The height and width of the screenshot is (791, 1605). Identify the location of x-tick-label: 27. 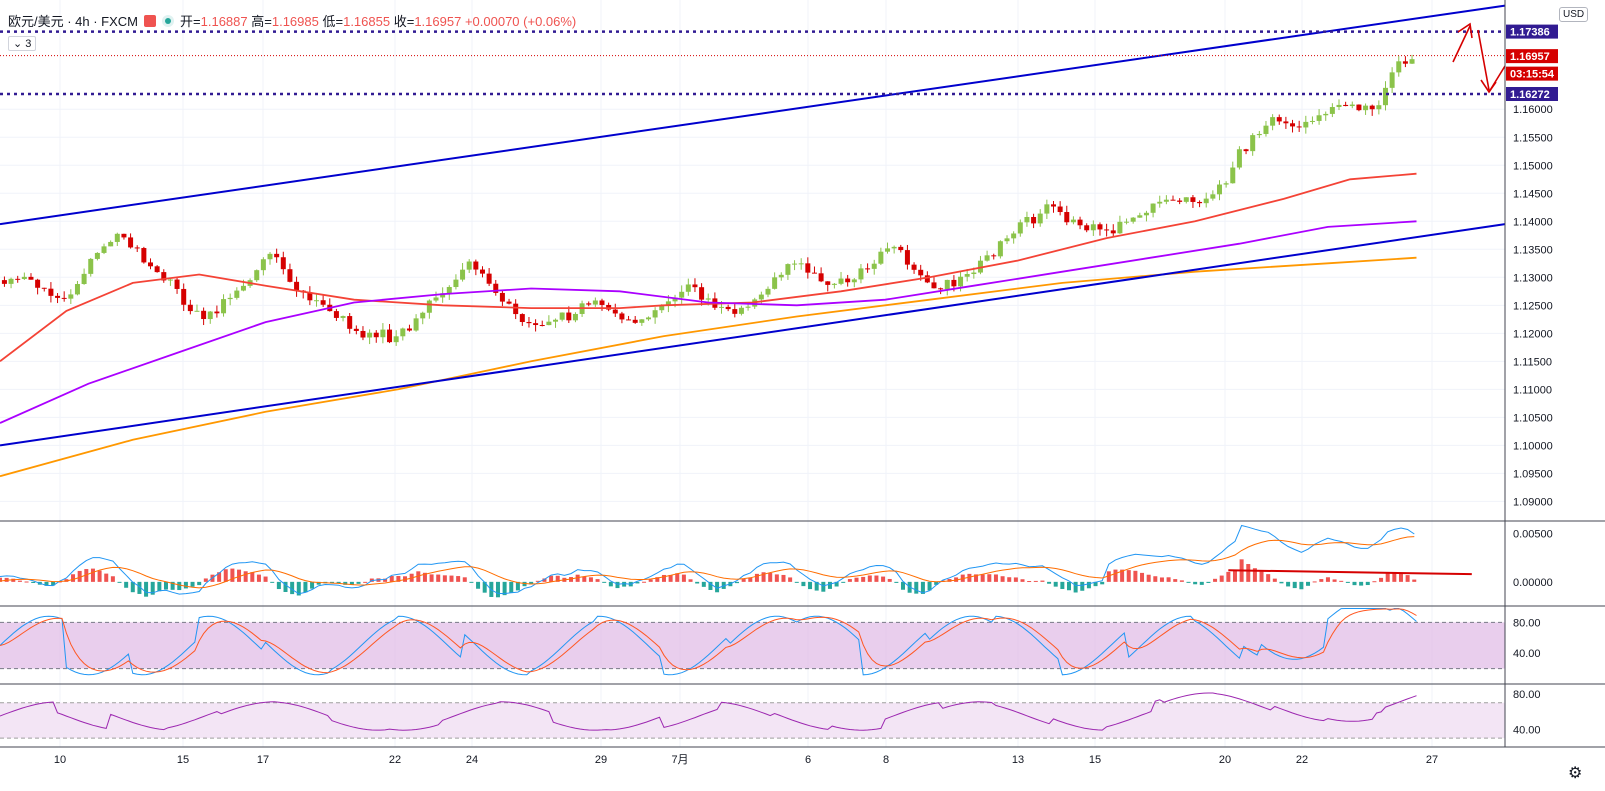
(1432, 760).